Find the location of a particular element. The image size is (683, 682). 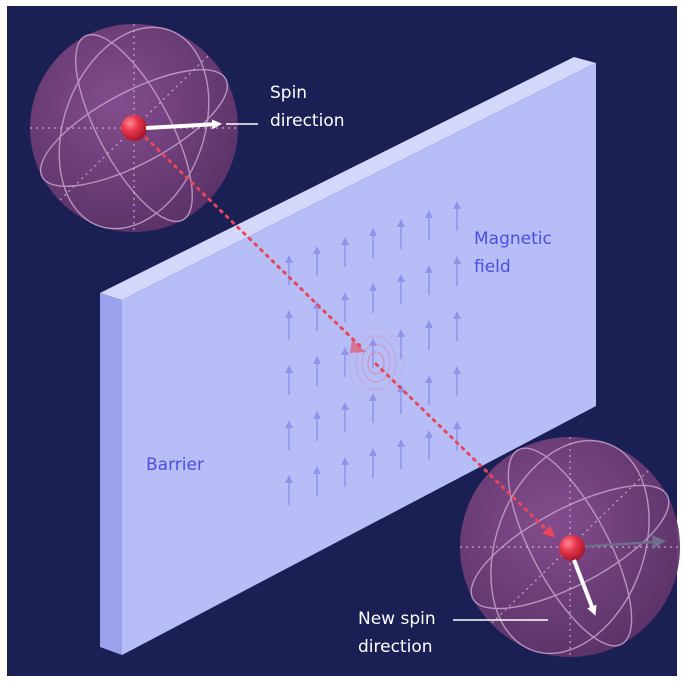

magnetic-field-label-line2: field is located at coordinates (492, 267).